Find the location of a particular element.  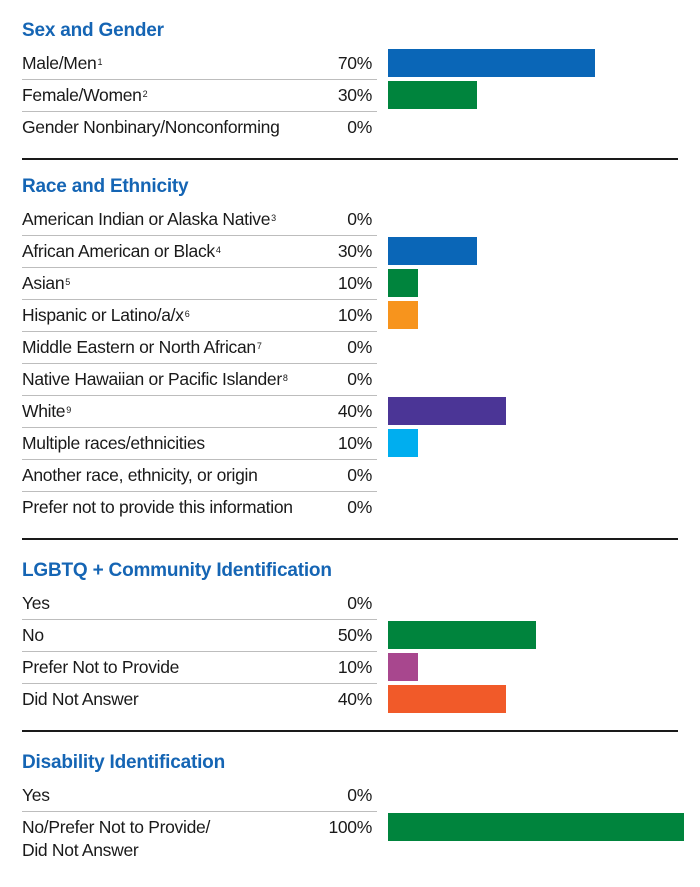

row-label: Prefer not to provide this information is located at coordinates (172, 507).